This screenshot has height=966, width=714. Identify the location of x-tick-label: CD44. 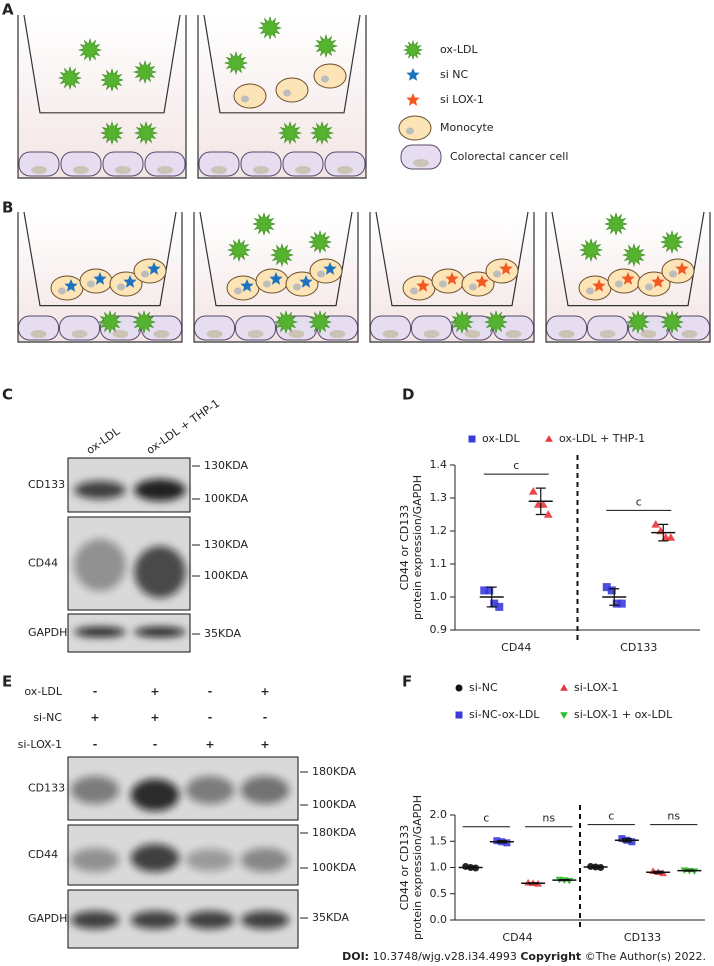
(516, 647).